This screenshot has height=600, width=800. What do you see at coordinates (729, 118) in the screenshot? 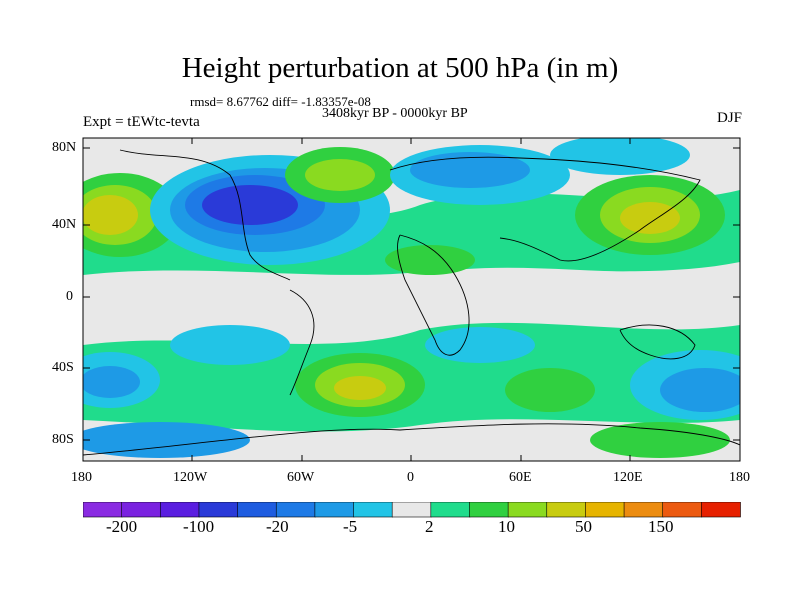
I see `season-label: DJF` at bounding box center [729, 118].